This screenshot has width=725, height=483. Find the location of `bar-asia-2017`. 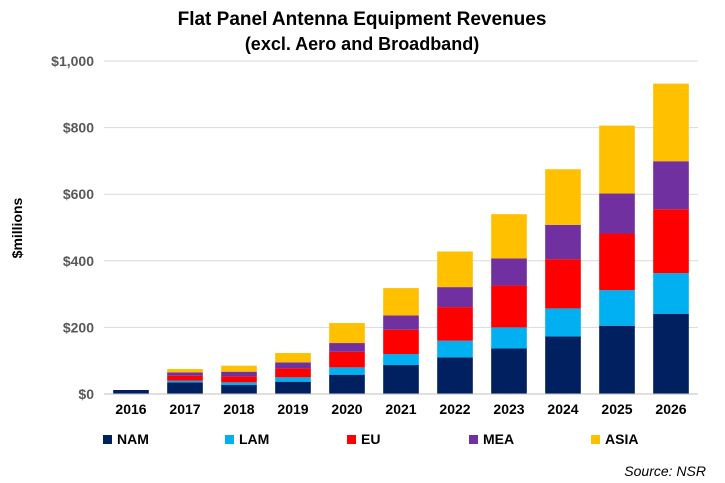

bar-asia-2017 is located at coordinates (185, 371).